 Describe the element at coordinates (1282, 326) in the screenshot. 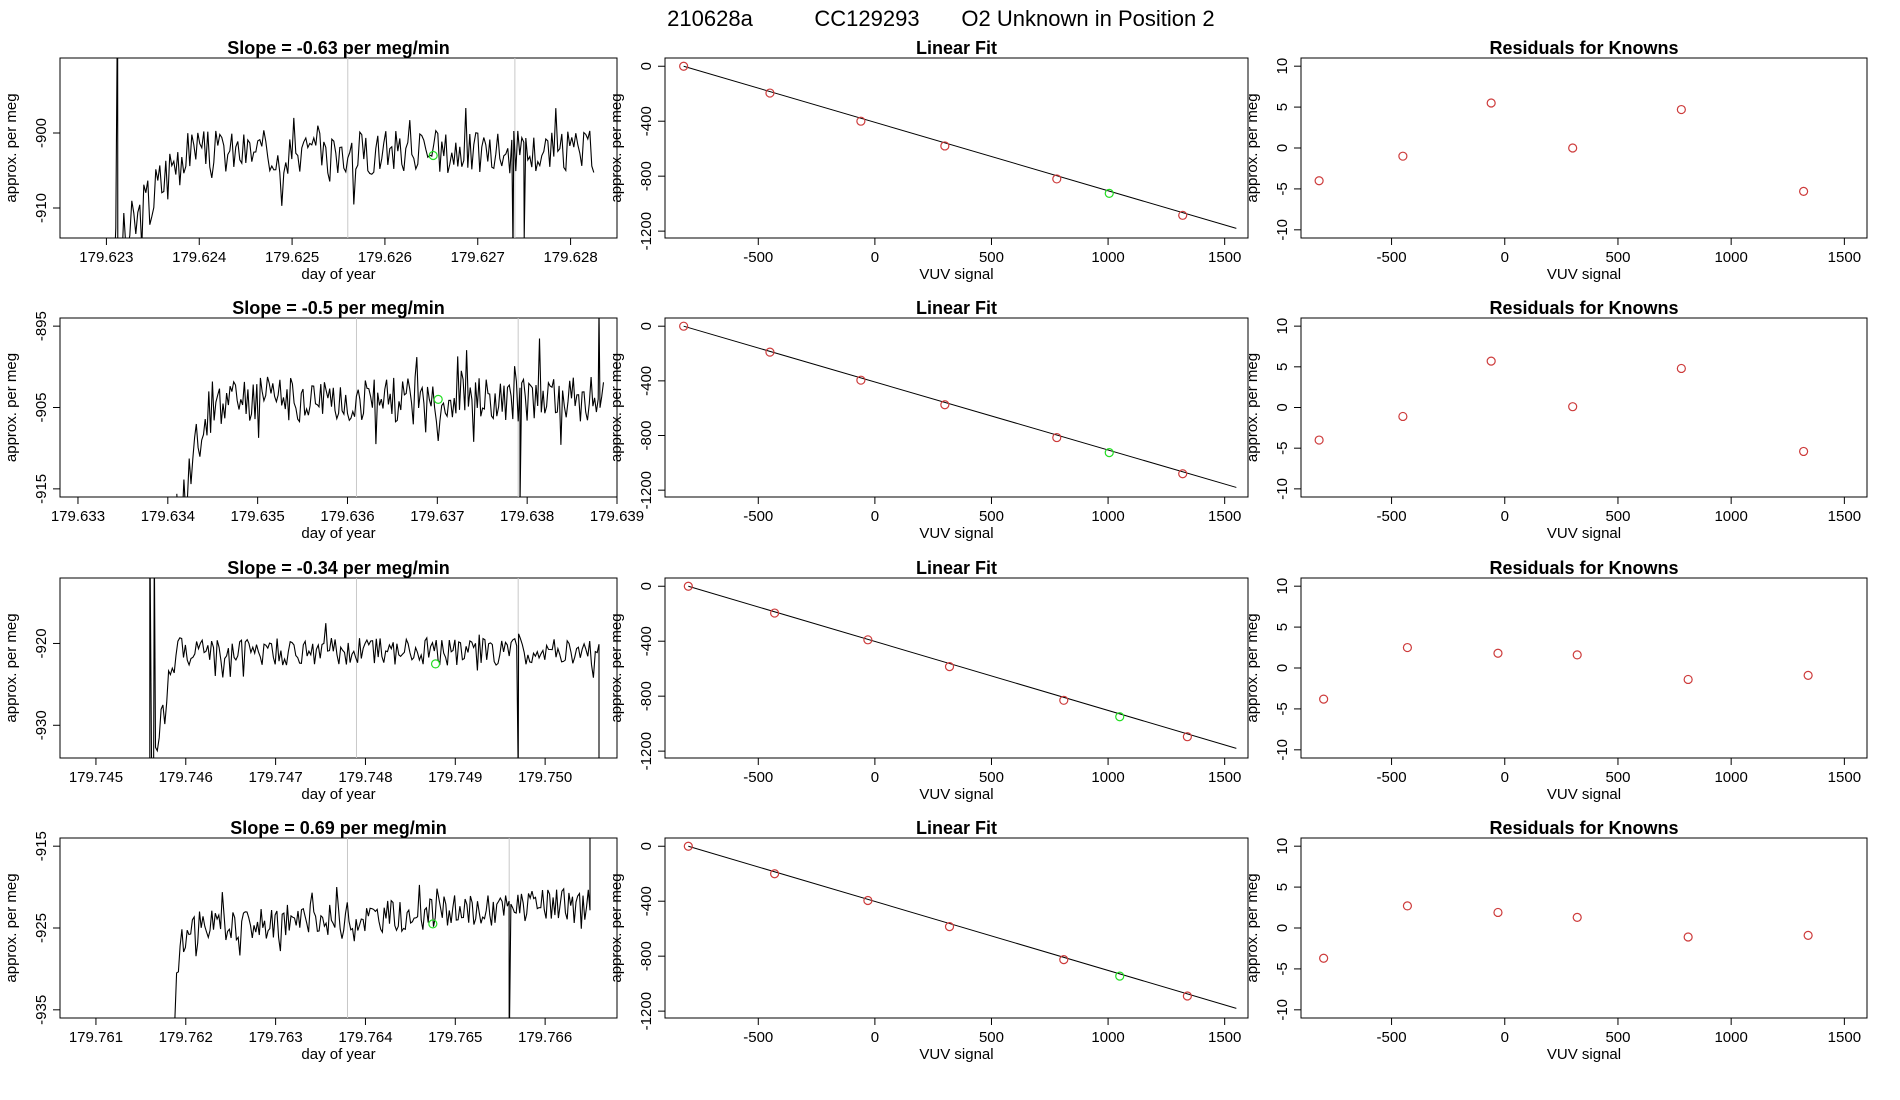

I see `y-tick-label: 10` at that location.